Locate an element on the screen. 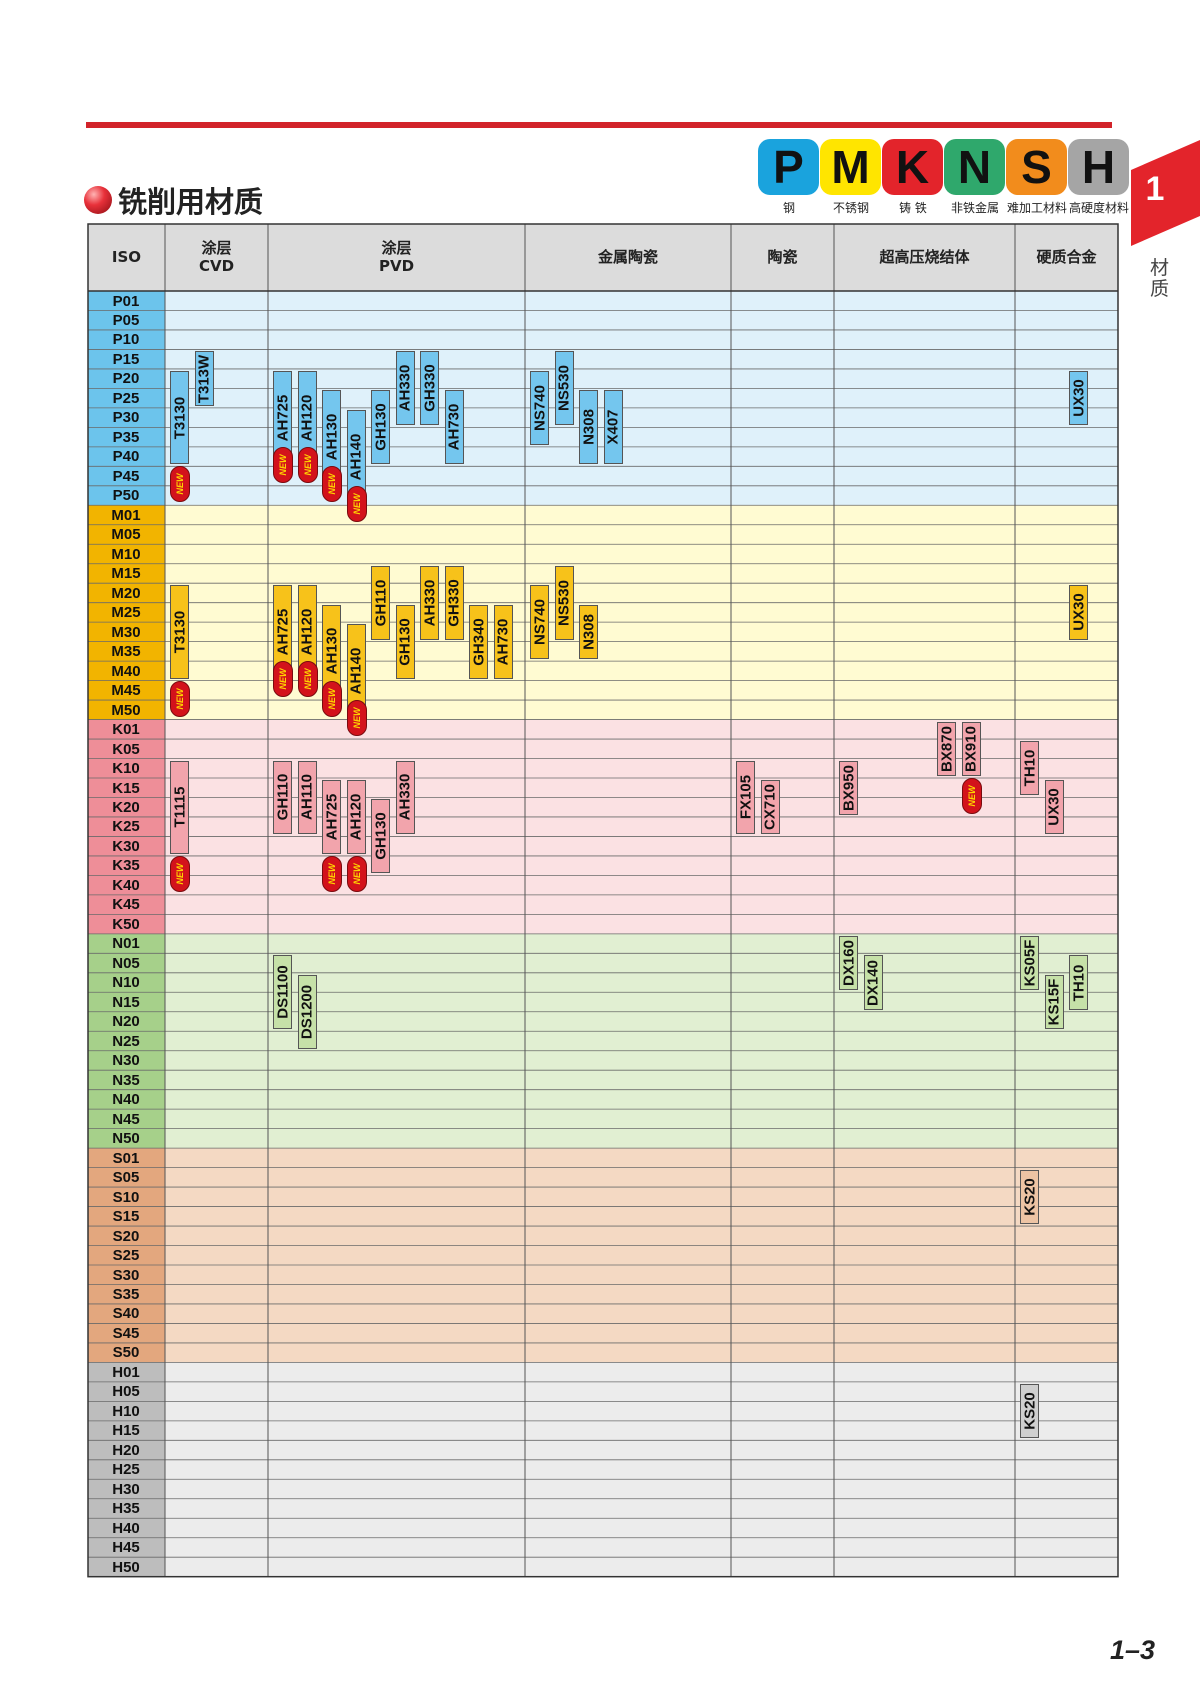 Image resolution: width=1200 pixels, height=1697 pixels. page-number: 1–3 is located at coordinates (1133, 1650).